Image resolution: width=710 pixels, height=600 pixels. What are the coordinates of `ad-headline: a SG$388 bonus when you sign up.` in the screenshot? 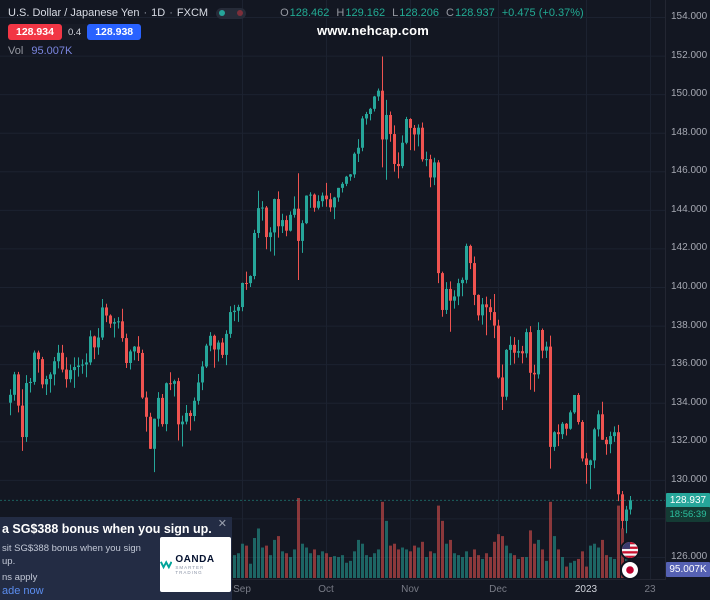 It's located at (107, 529).